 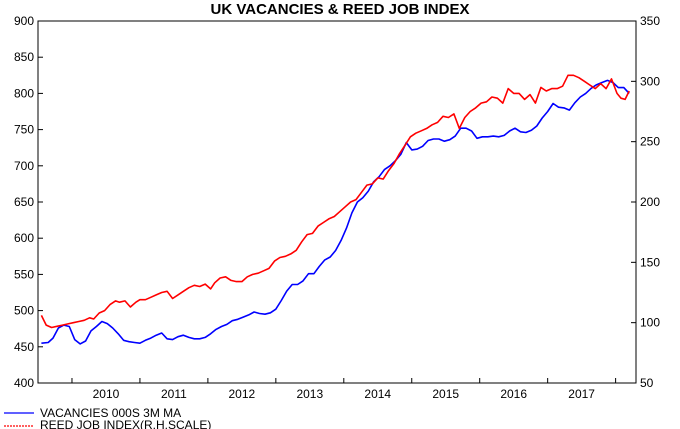 I want to click on x-tick-label: 2011, so click(x=174, y=394).